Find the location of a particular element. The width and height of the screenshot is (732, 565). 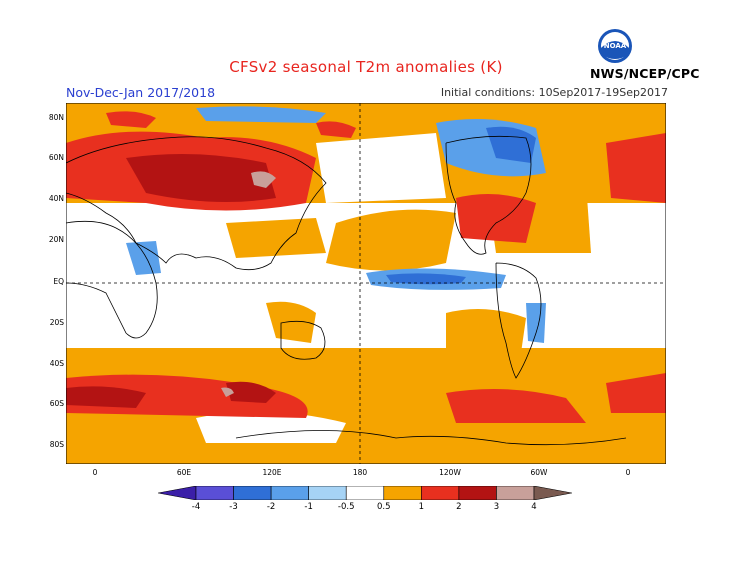

colorbar-label: -3 is located at coordinates (233, 507).